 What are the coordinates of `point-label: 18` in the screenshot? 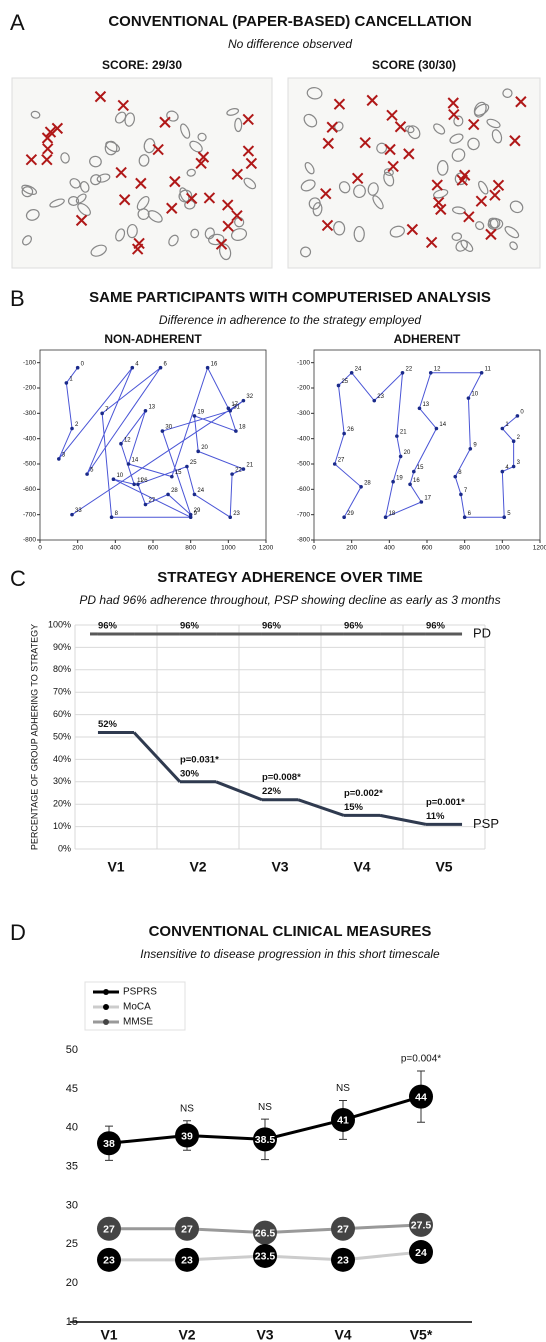 It's located at (242, 428).